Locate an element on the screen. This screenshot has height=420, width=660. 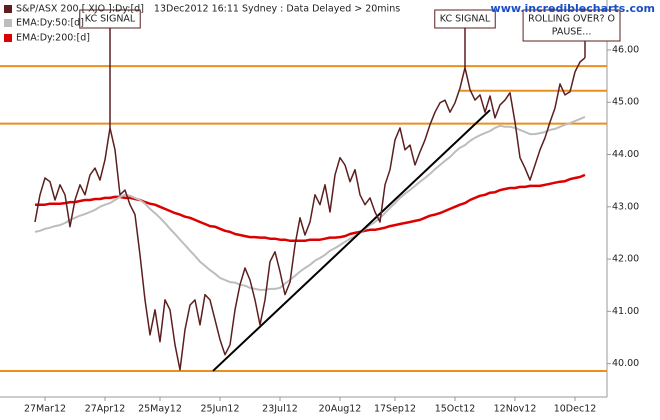
y-tick-label: 41.00 is located at coordinates (625, 311).